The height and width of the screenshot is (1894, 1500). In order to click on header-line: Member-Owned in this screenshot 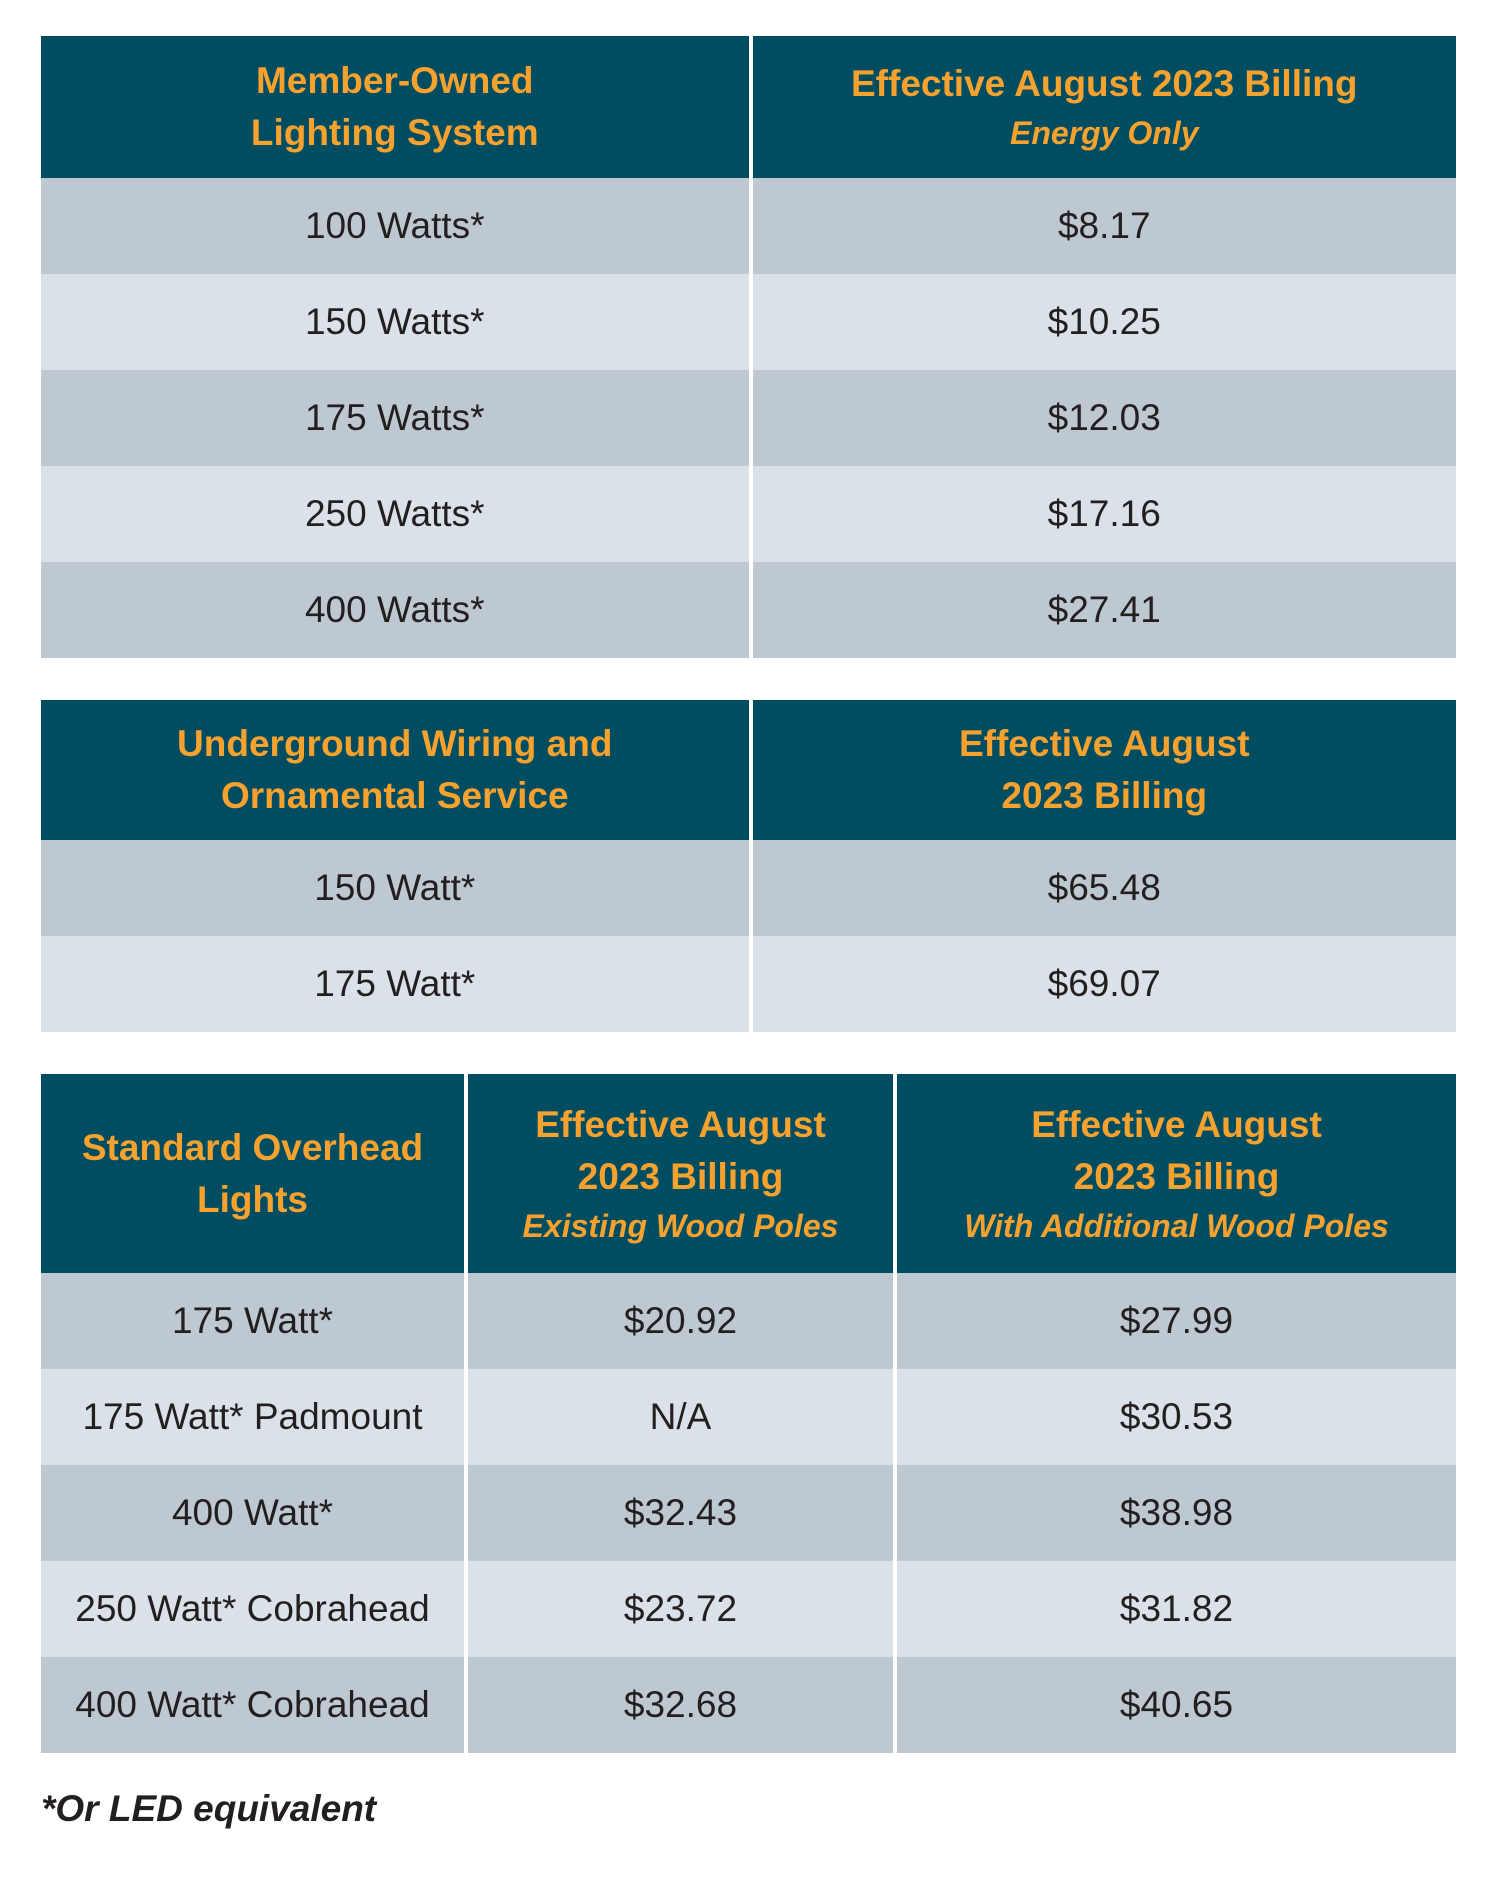, I will do `click(394, 80)`.